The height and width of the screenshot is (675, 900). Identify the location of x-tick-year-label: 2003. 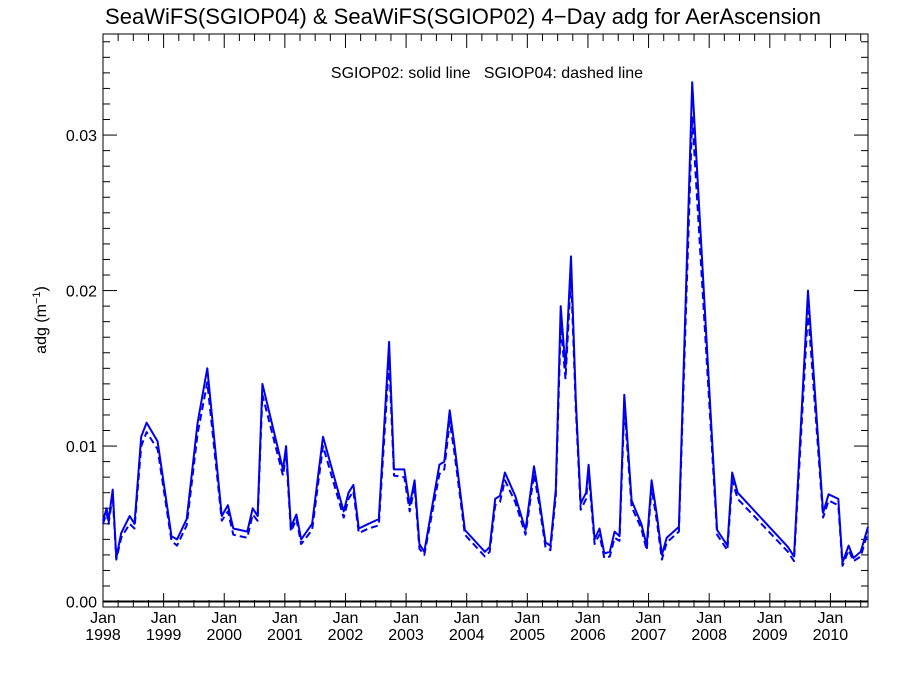
(406, 635).